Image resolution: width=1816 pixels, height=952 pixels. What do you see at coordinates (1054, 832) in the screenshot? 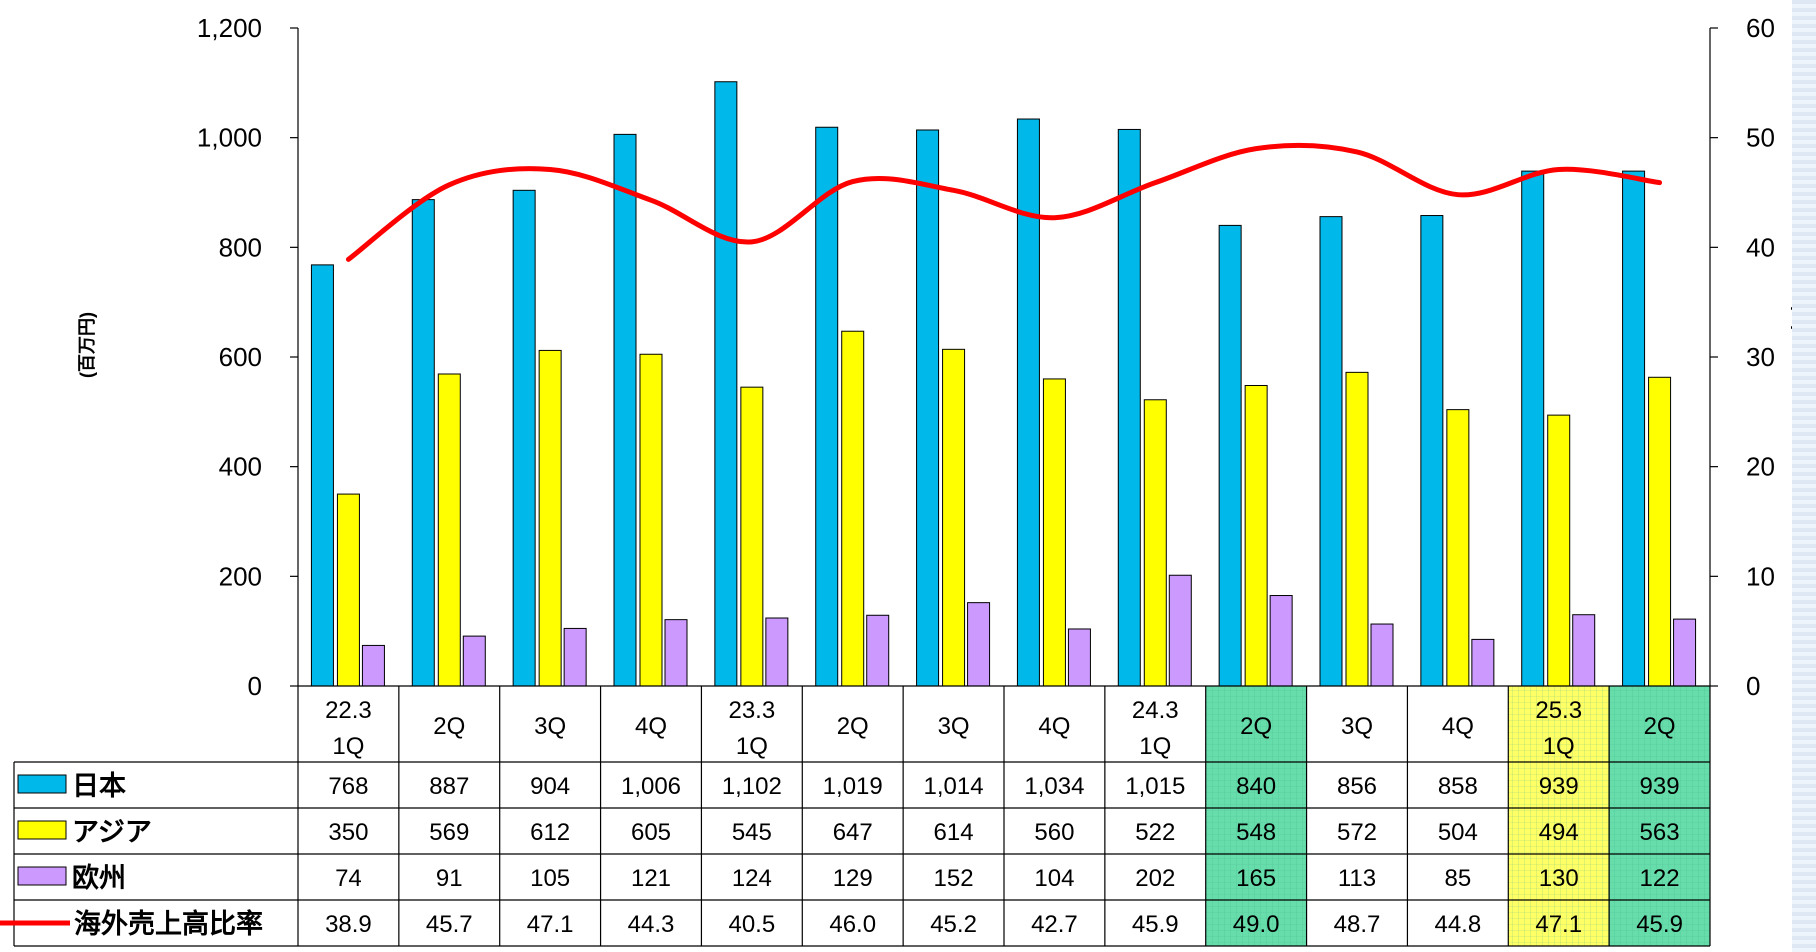
I see `table-value: 560` at bounding box center [1054, 832].